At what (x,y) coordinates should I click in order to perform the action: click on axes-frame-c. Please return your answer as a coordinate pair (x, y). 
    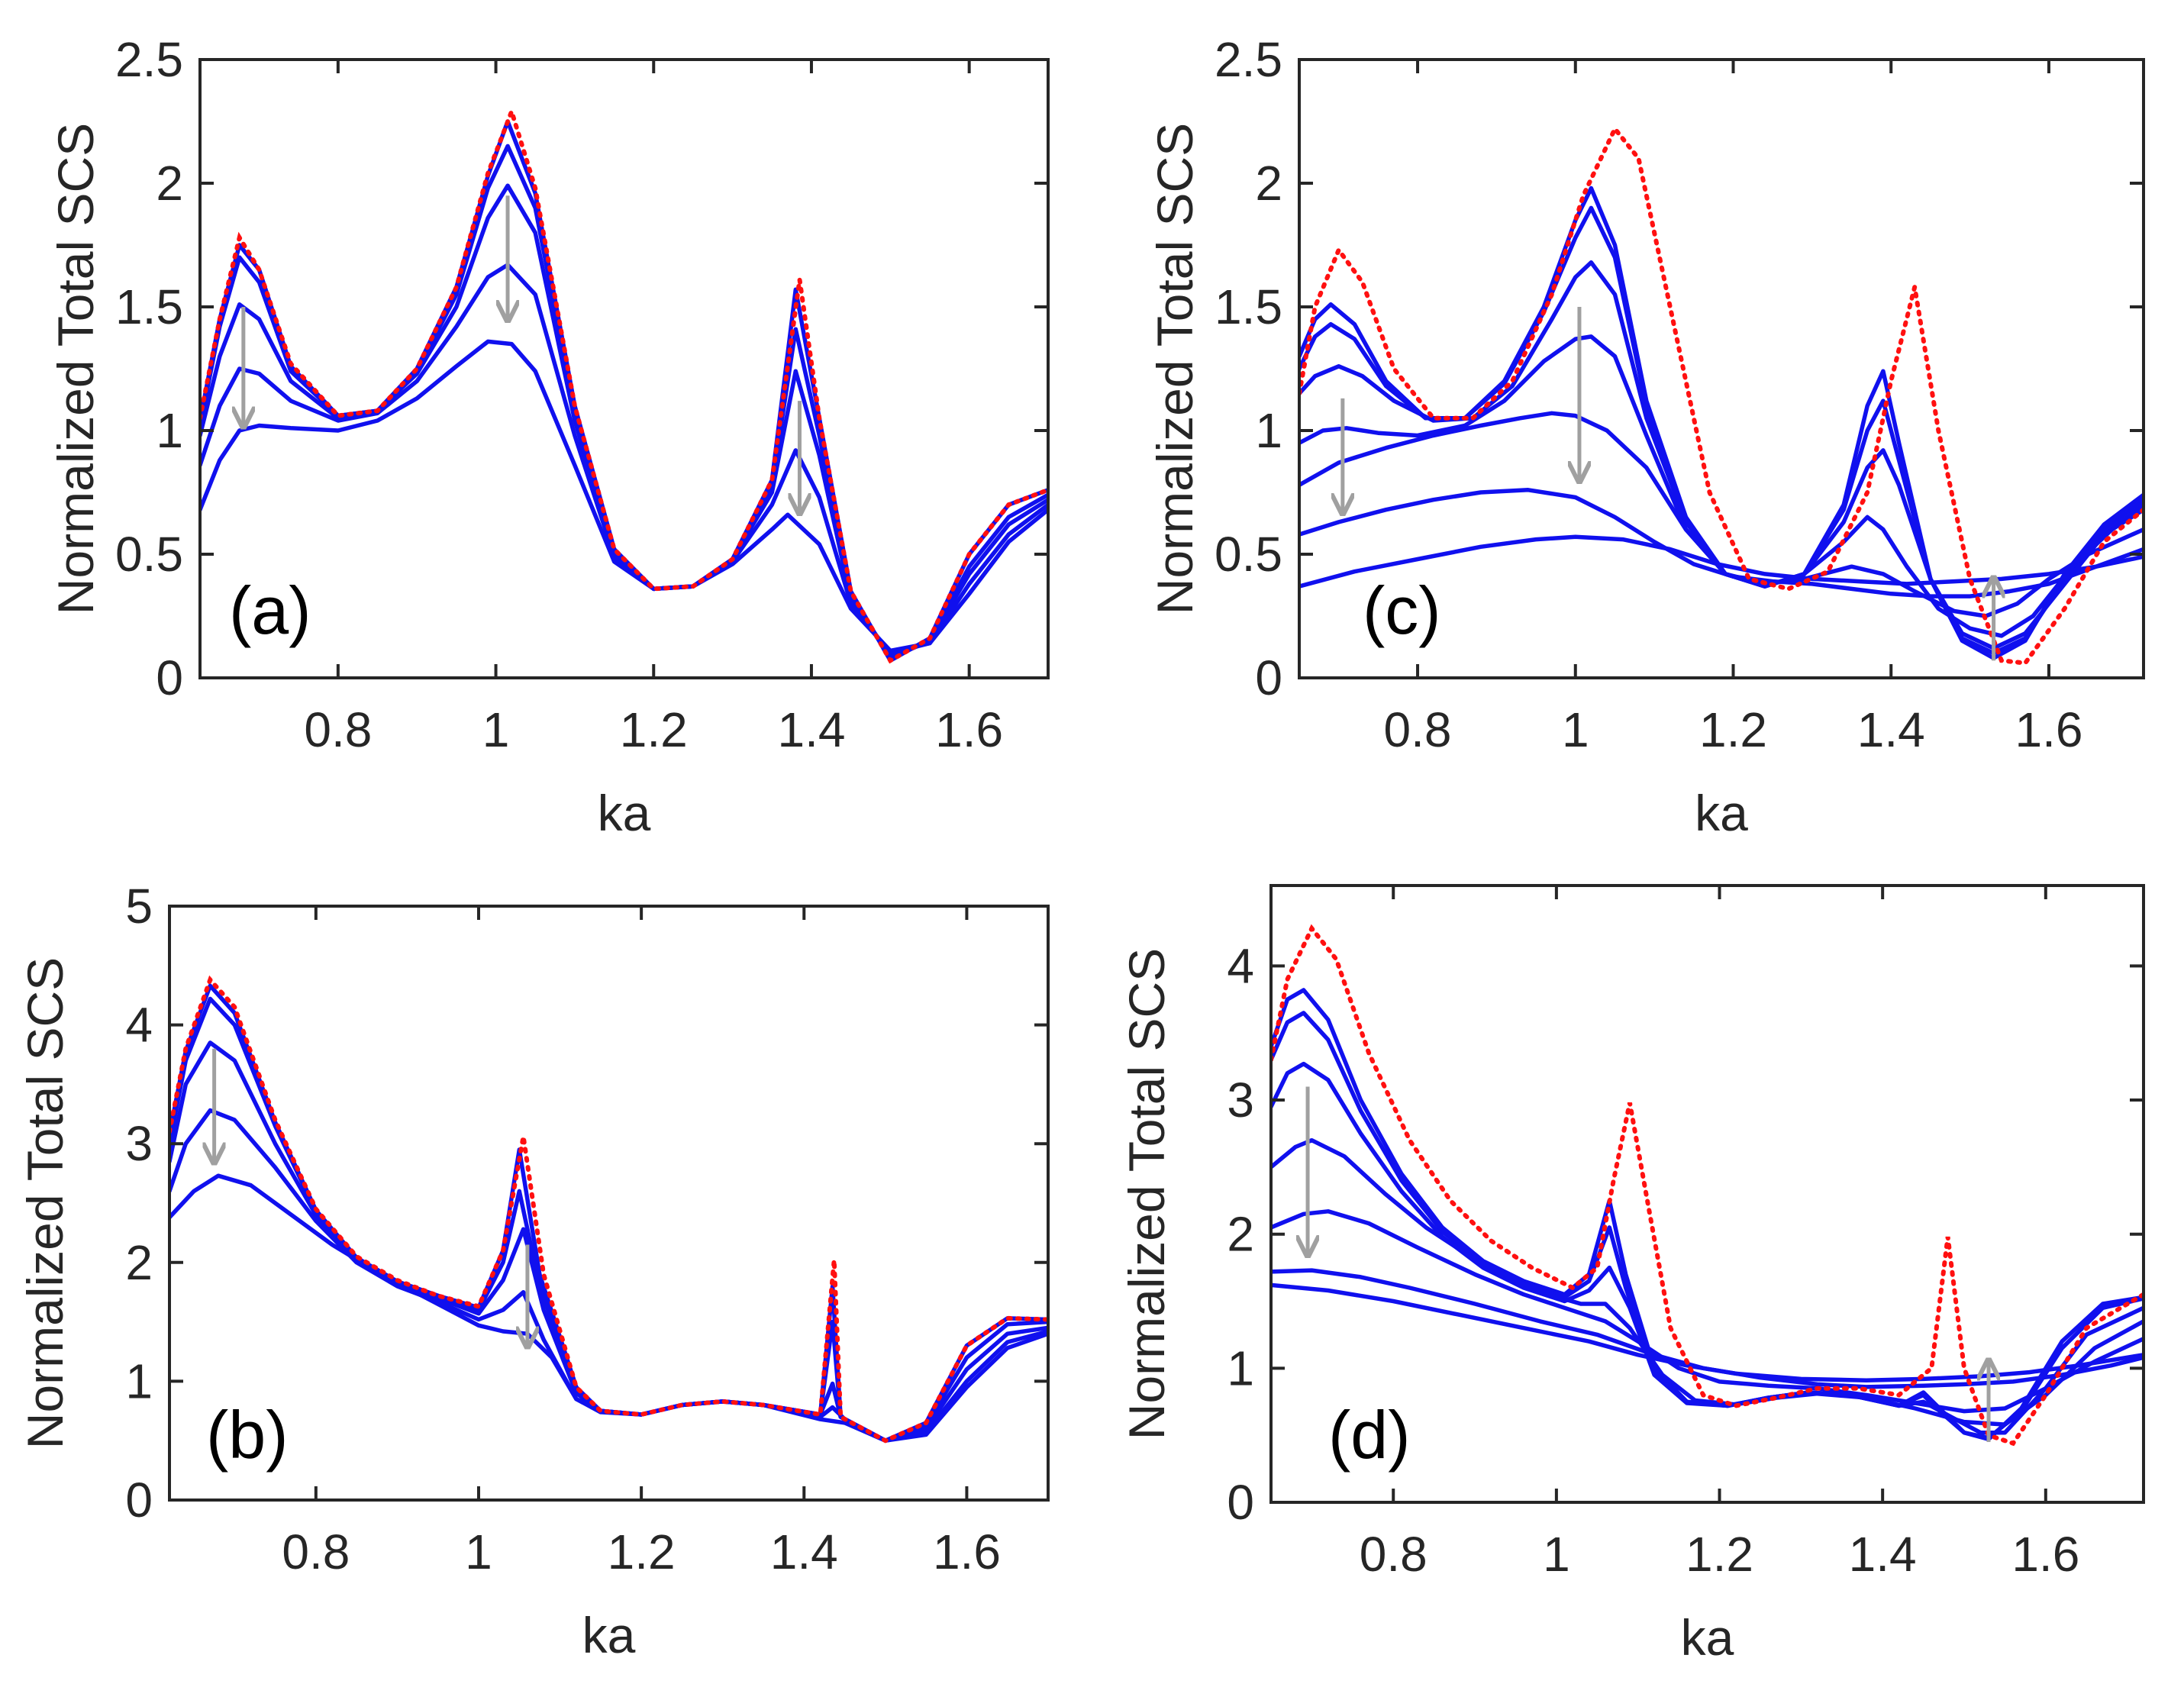
    Looking at the image, I should click on (1721, 368).